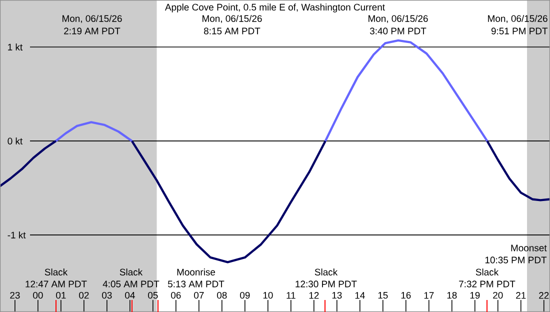 Image resolution: width=550 pixels, height=312 pixels. Describe the element at coordinates (130, 295) in the screenshot. I see `x-tick-label: 04` at that location.